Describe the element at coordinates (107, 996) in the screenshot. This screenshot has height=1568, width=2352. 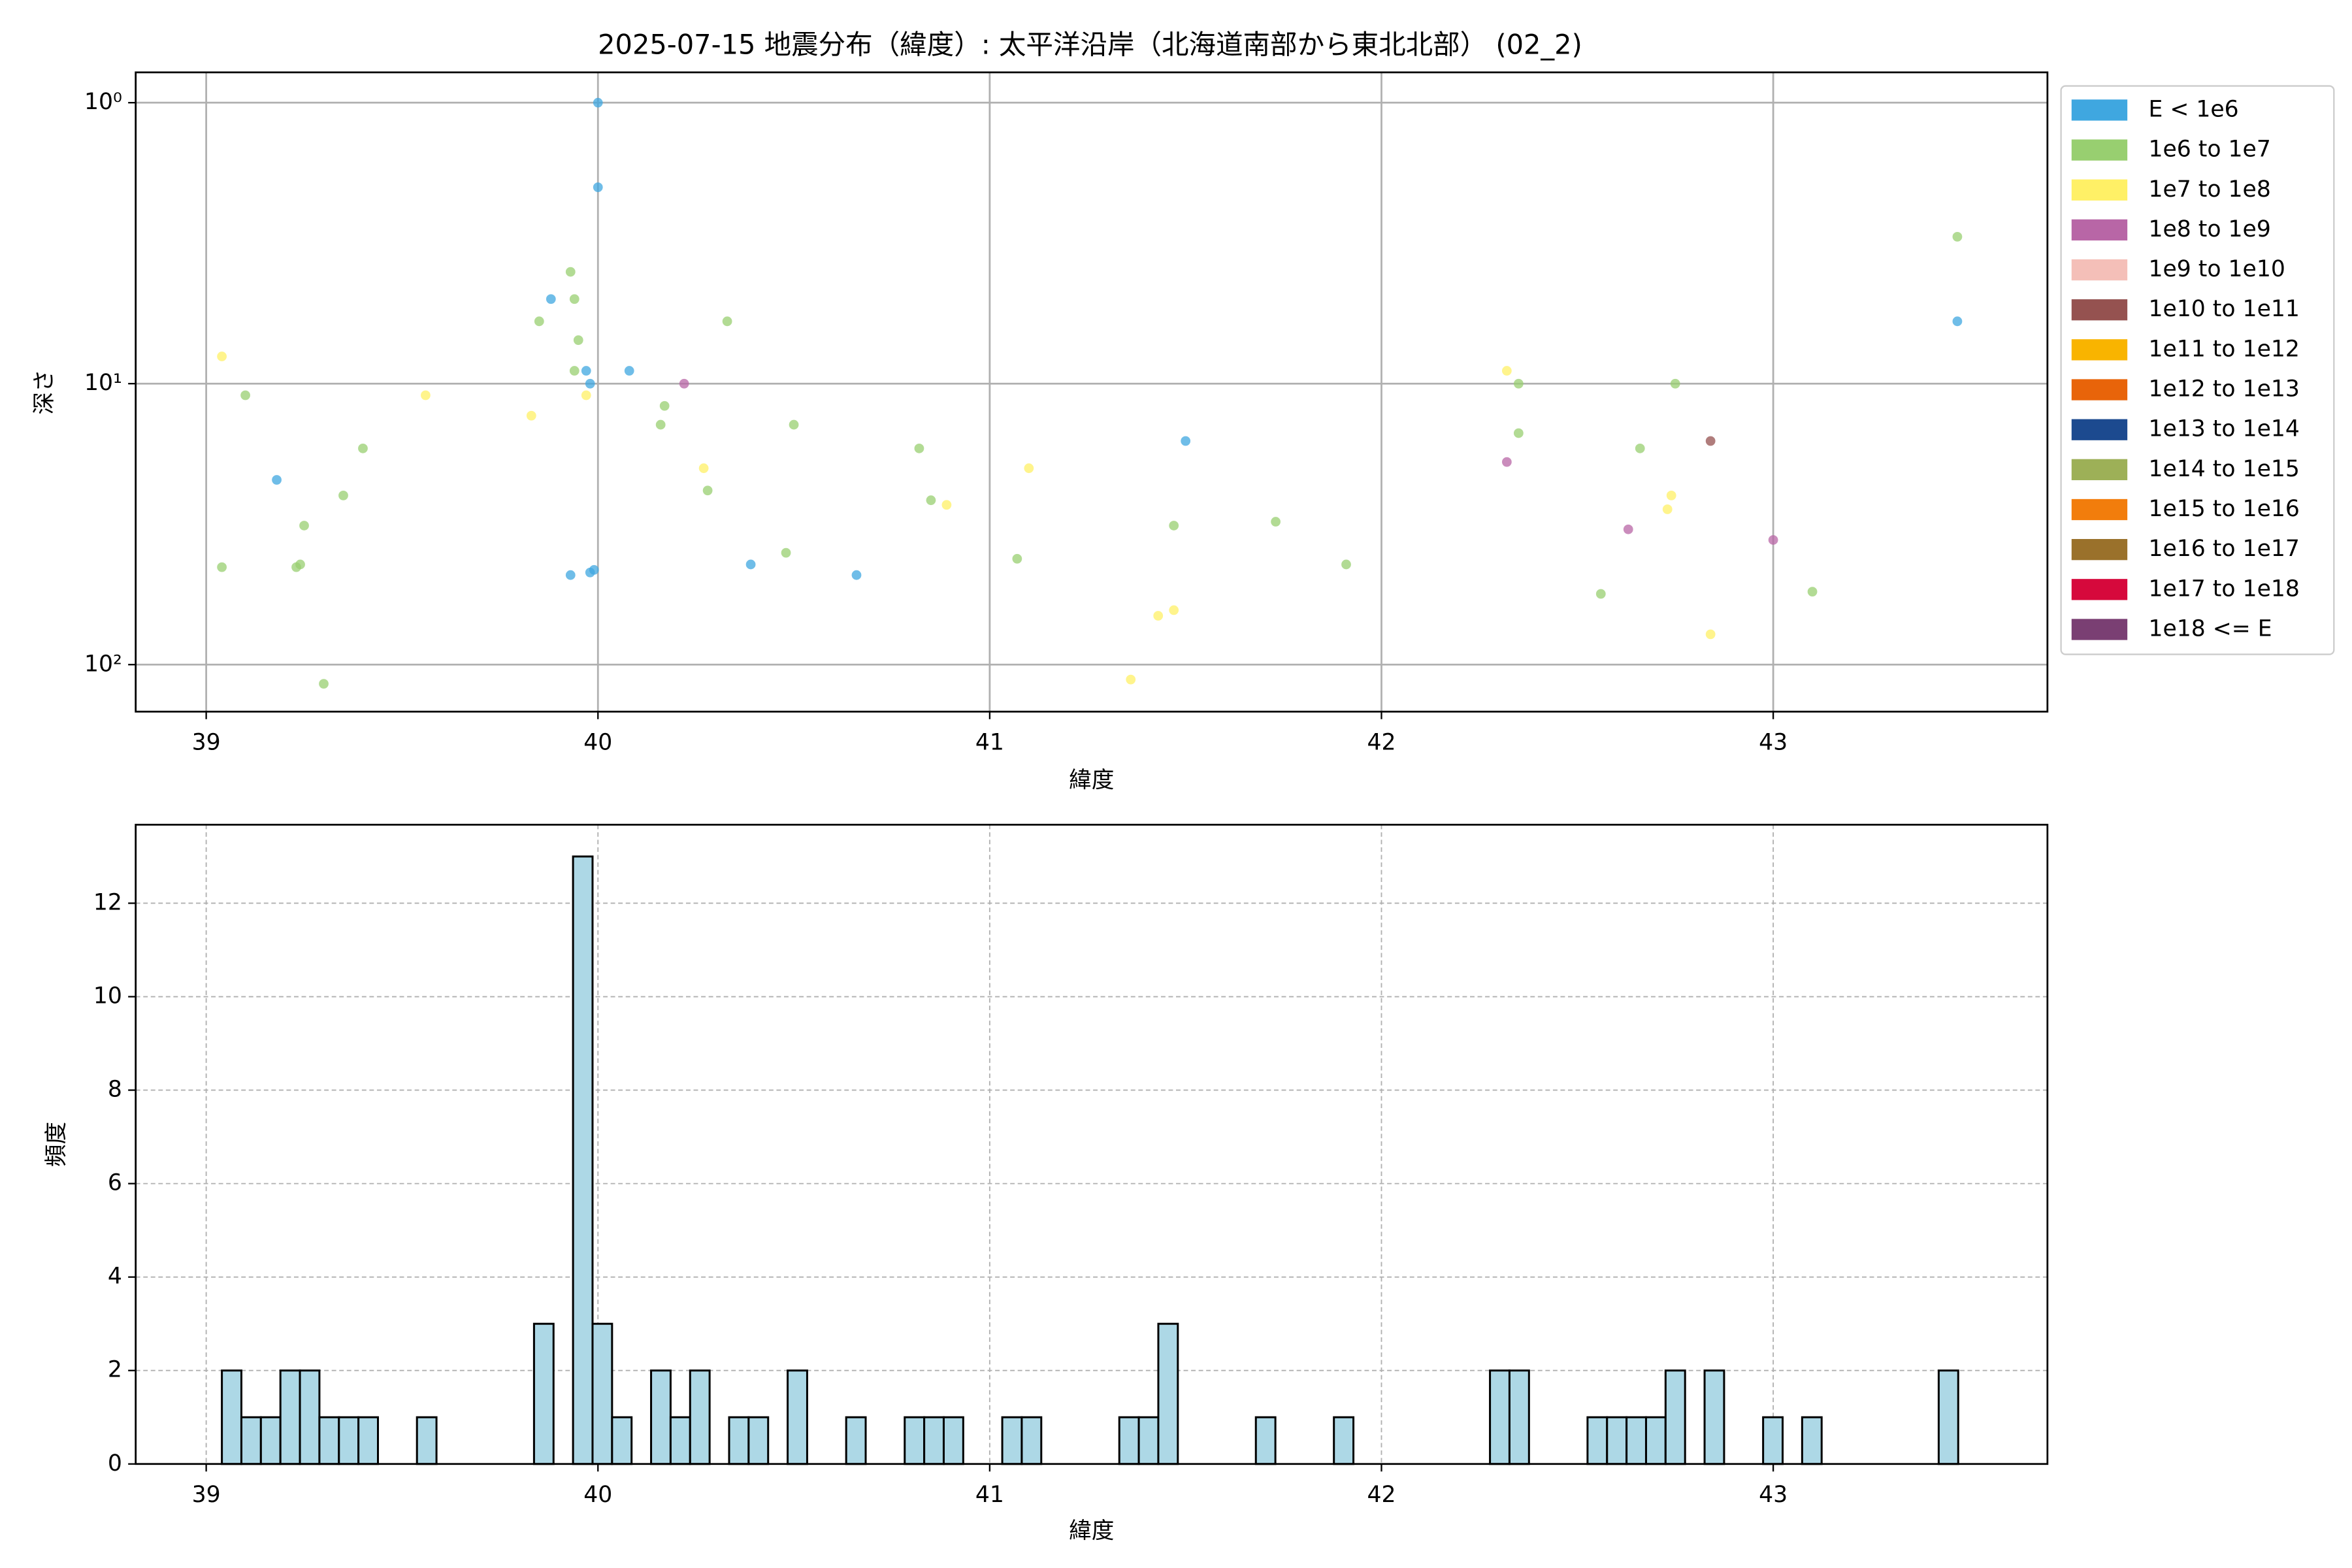
I see `y-tick-label: 10` at that location.